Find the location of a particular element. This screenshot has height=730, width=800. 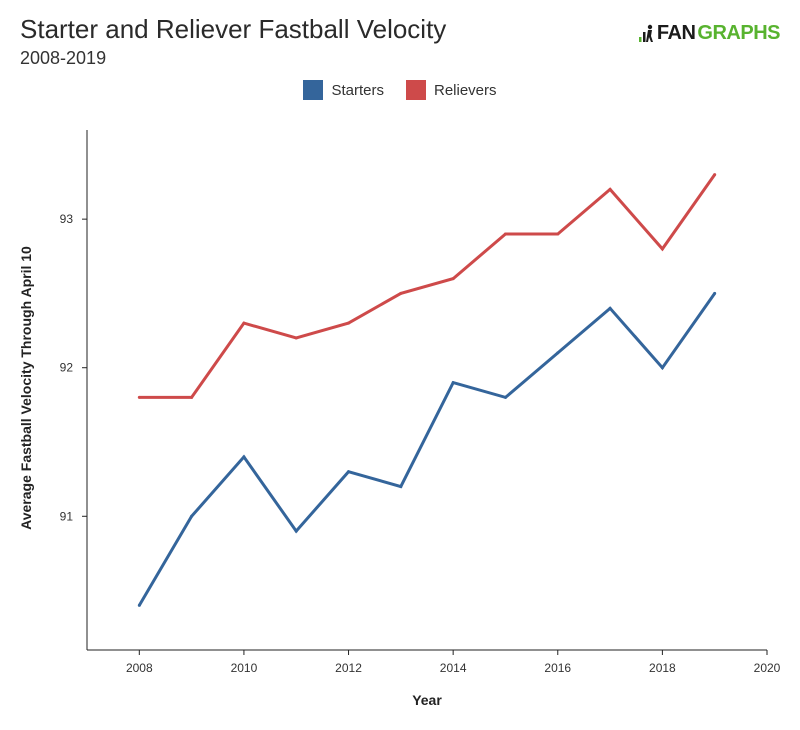

y-tick-label: 92 is located at coordinates (67, 368).